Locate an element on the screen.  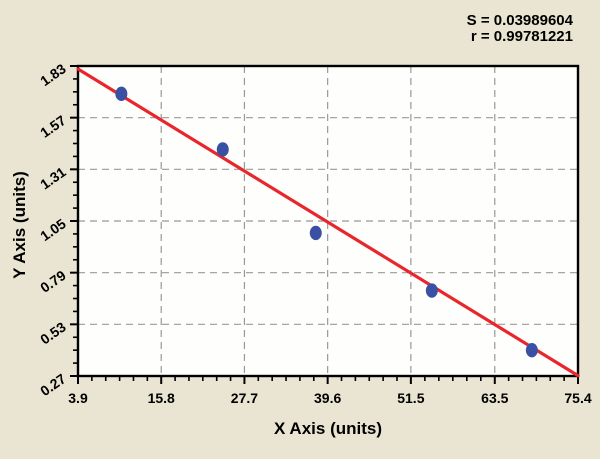
y-tick-label: 0.53 is located at coordinates (53, 333).